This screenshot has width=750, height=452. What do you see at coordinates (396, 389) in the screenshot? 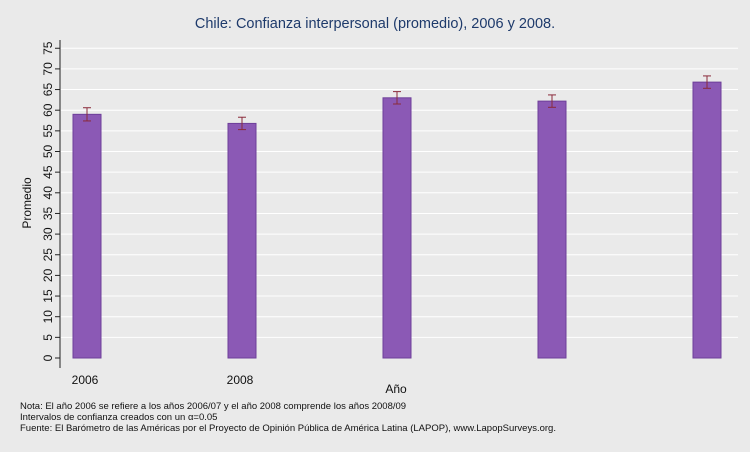
I see `x-axis-label: Año` at bounding box center [396, 389].